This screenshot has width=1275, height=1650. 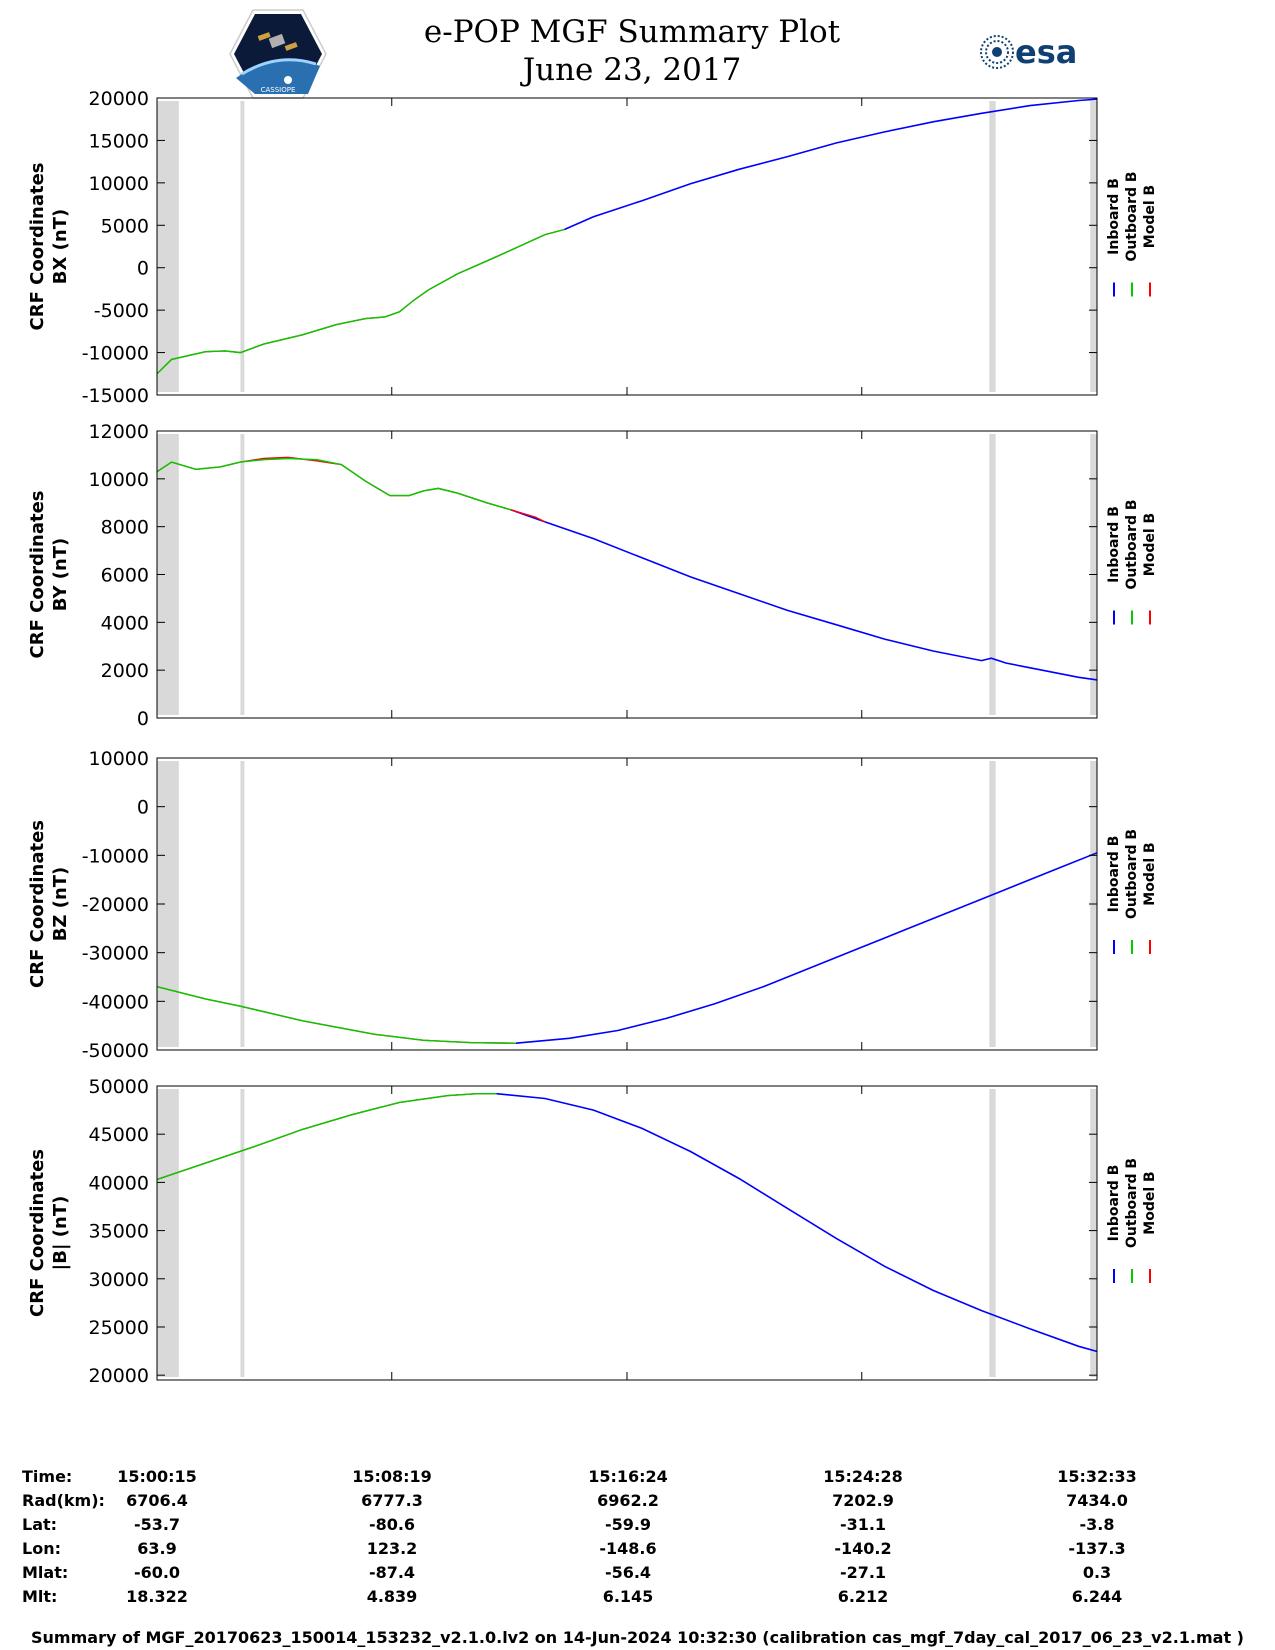 What do you see at coordinates (115, 1002) in the screenshot?
I see `y-tick-label: -40000` at bounding box center [115, 1002].